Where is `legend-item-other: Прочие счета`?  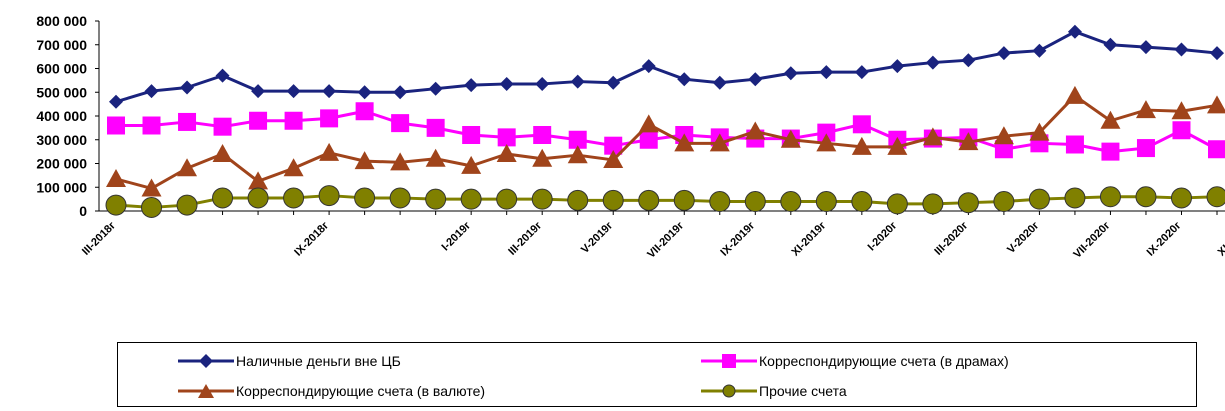
legend-item-other: Прочие счета is located at coordinates (774, 391).